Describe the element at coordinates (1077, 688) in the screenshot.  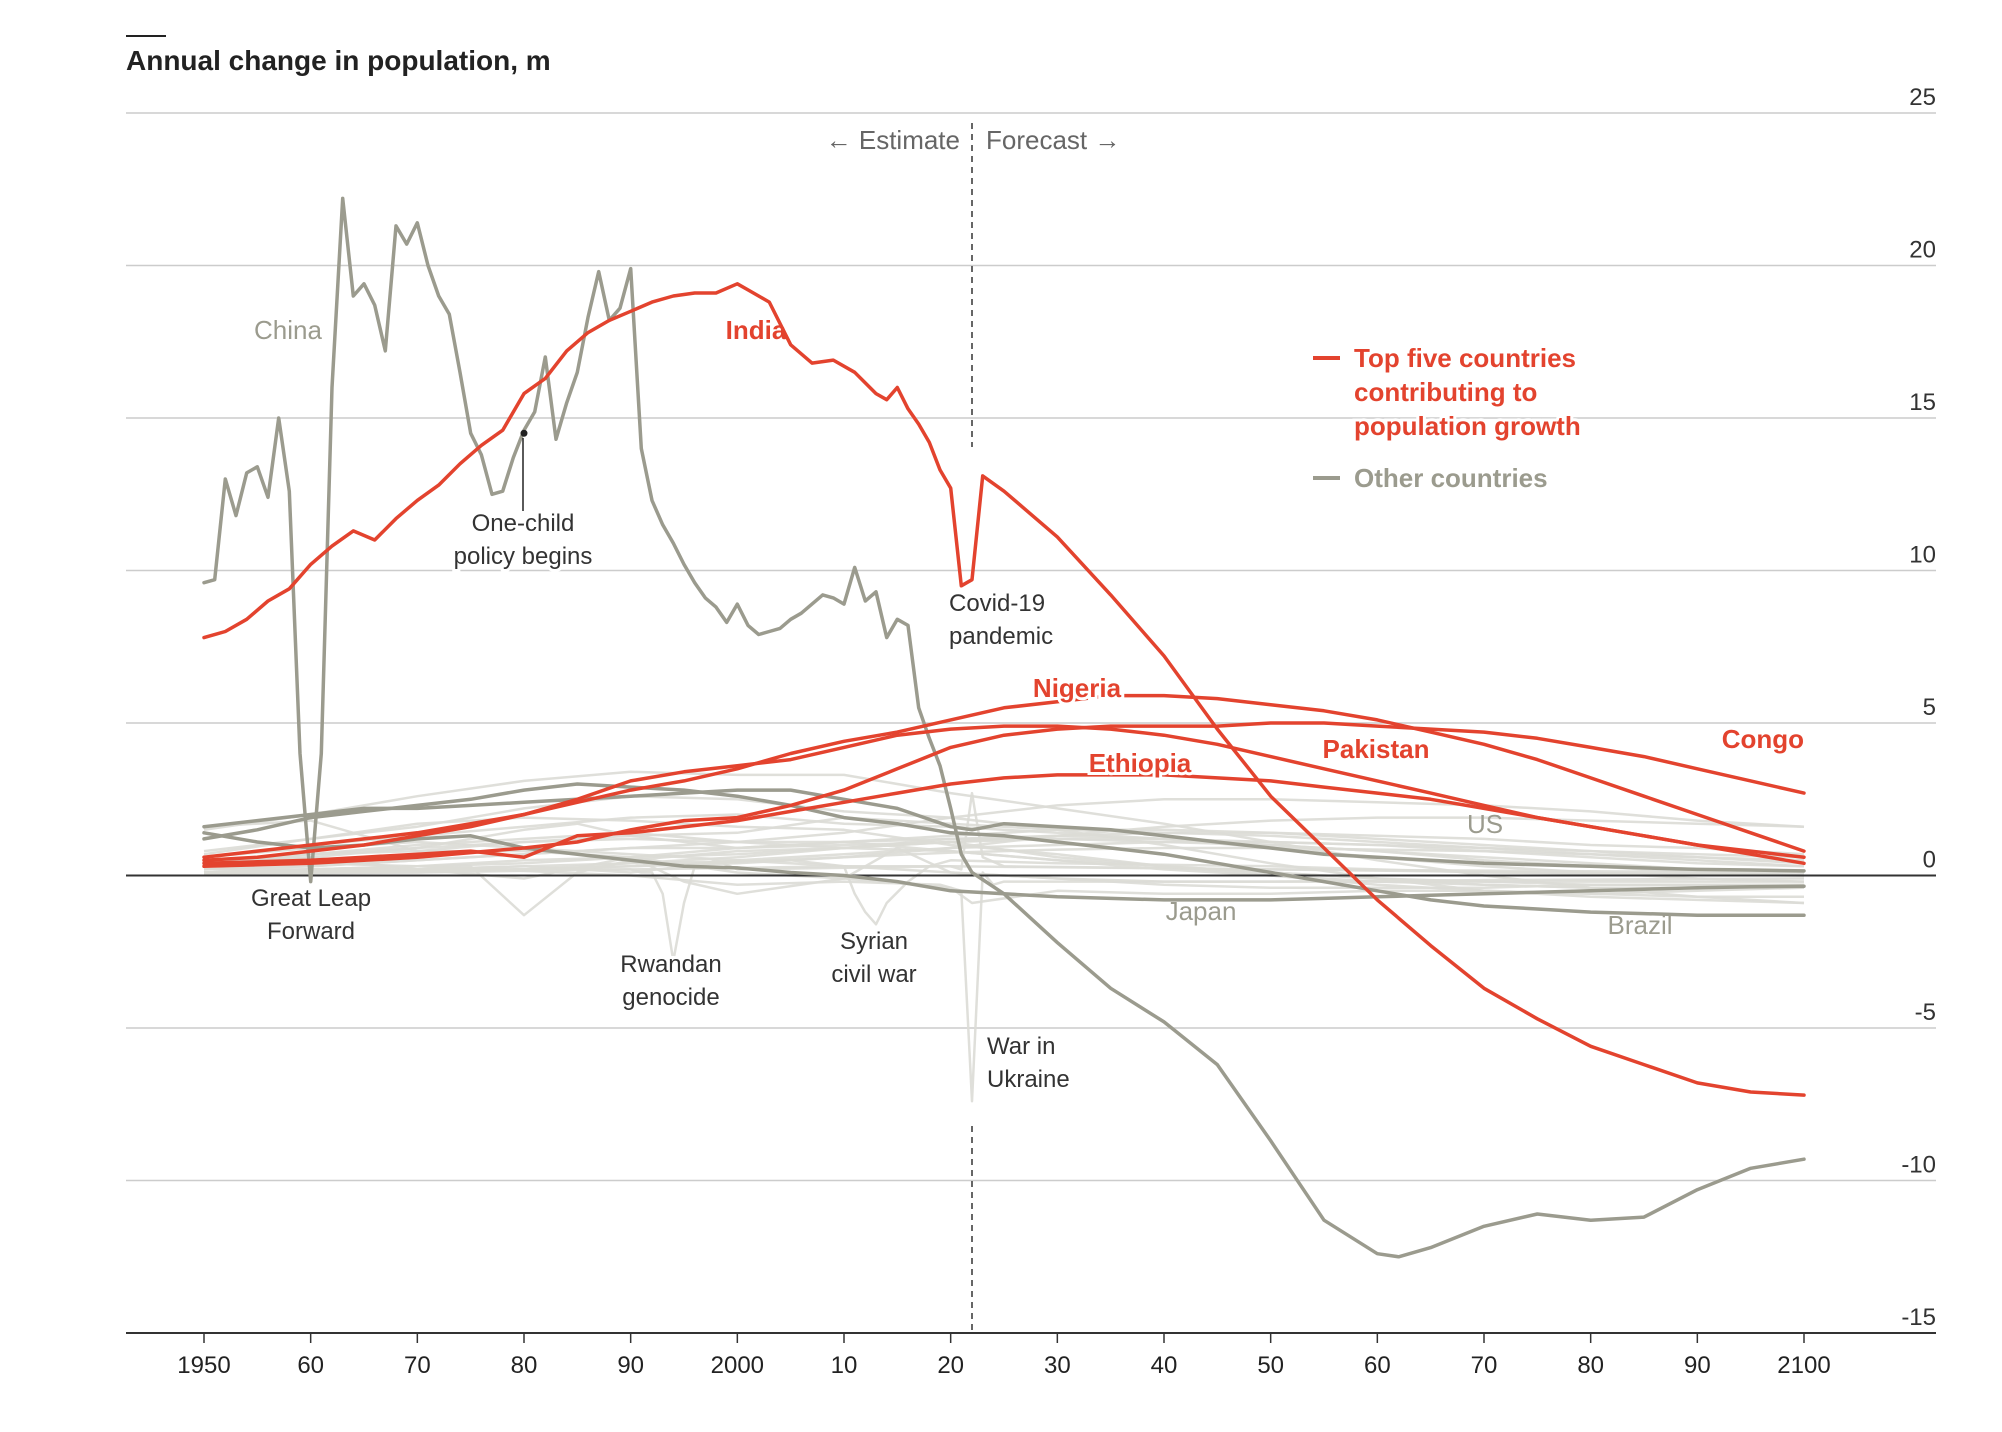
I see `series-label-nigeria: Nigeria` at that location.